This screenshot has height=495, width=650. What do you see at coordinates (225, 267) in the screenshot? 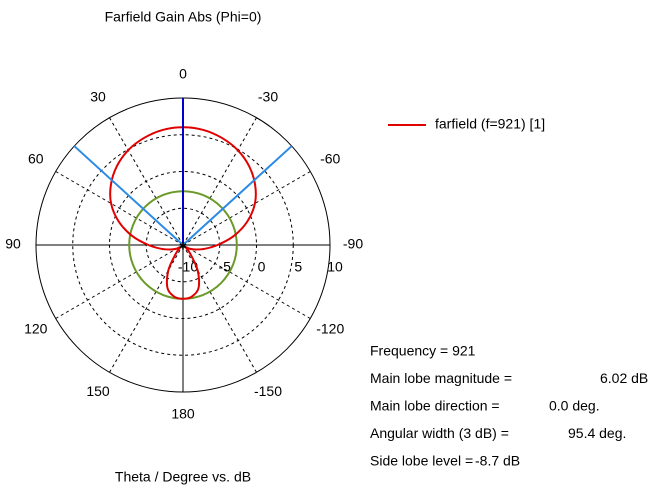
I see `r-tick-label: -5` at bounding box center [225, 267].